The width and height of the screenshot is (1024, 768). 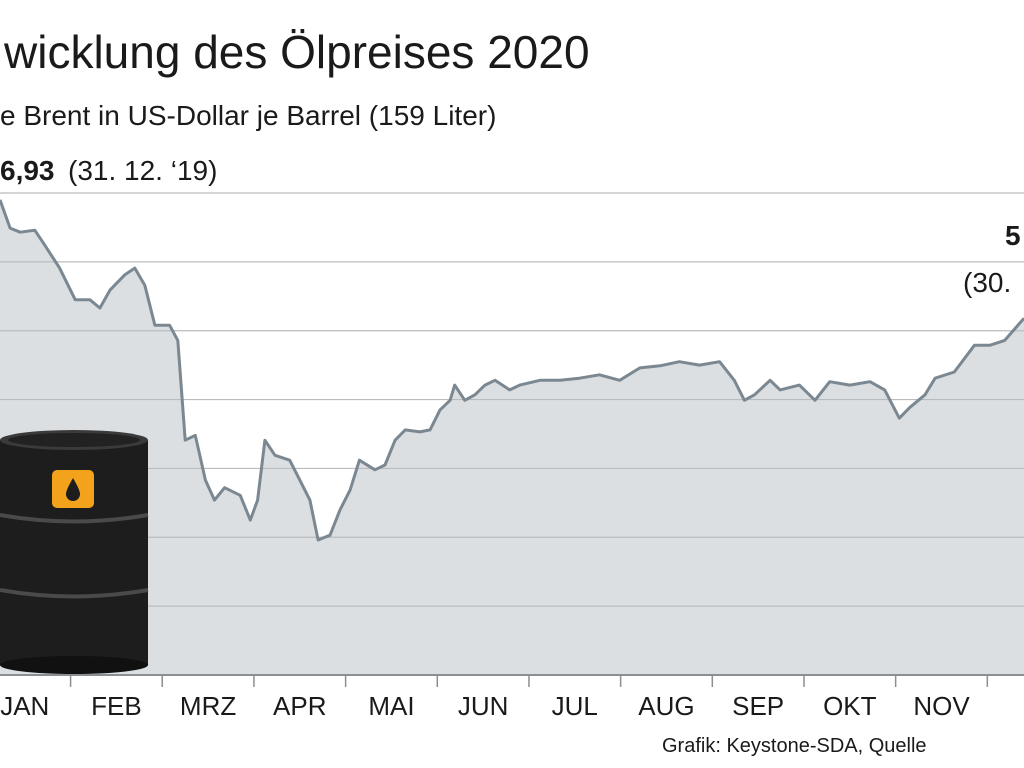 I want to click on oil-barrel-illustration, so click(x=74, y=552).